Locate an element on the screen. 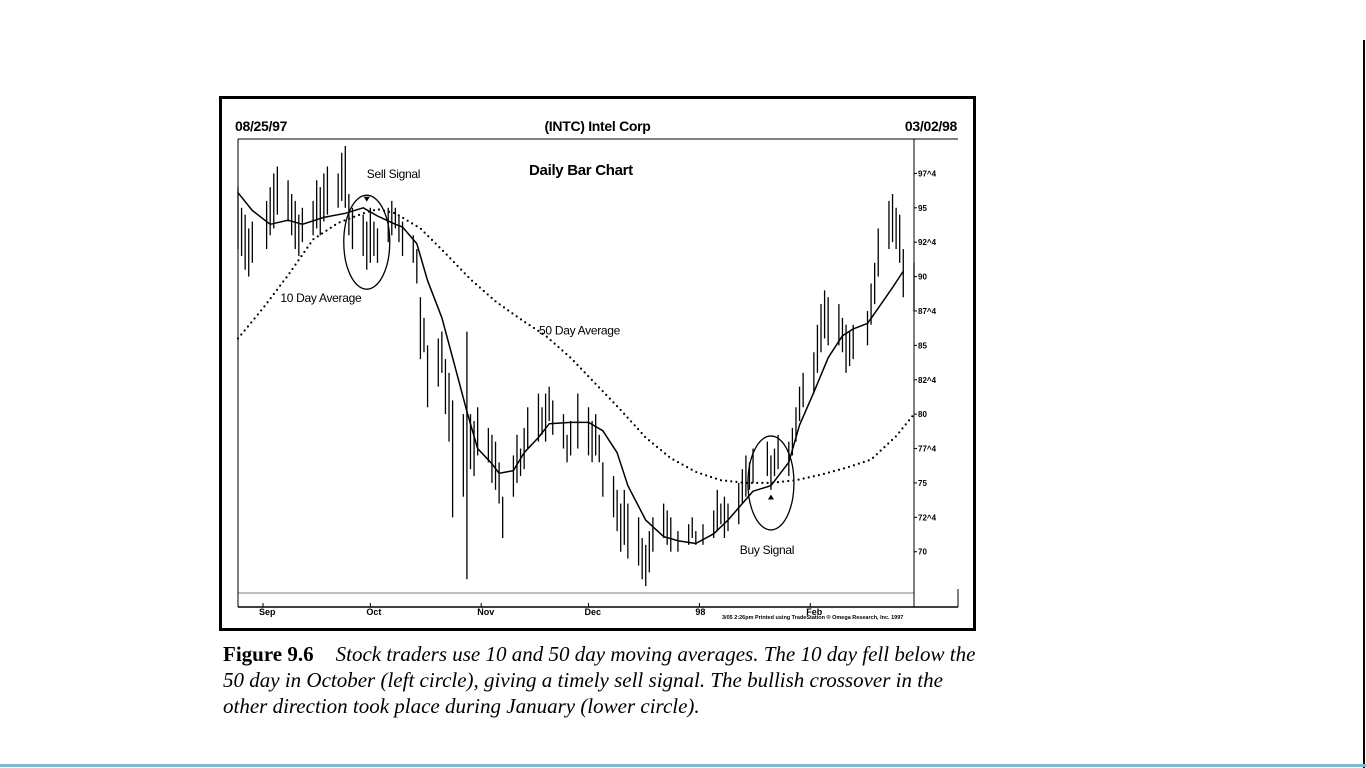 This screenshot has width=1366, height=768. x-tick-label: Nov is located at coordinates (485, 612).